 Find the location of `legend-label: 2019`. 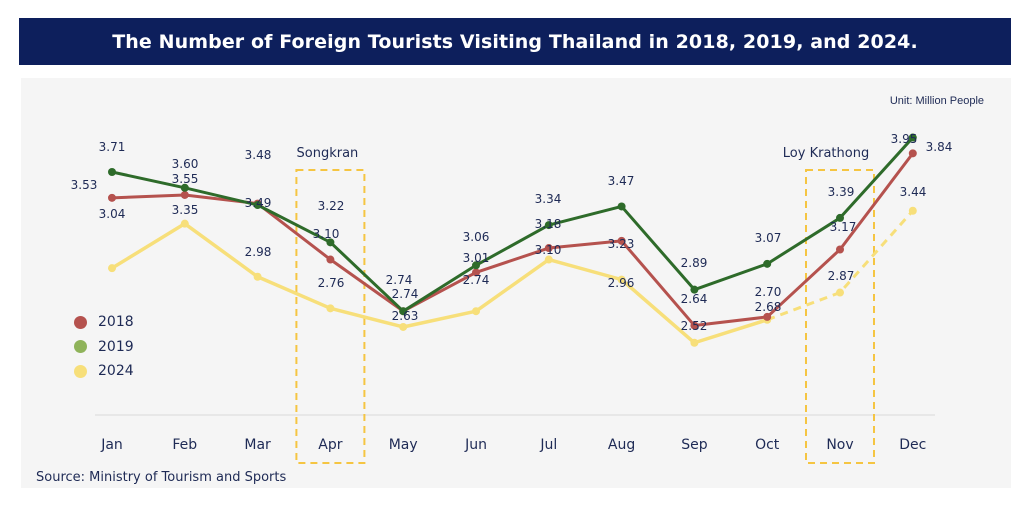

legend-label: 2019 is located at coordinates (116, 346).